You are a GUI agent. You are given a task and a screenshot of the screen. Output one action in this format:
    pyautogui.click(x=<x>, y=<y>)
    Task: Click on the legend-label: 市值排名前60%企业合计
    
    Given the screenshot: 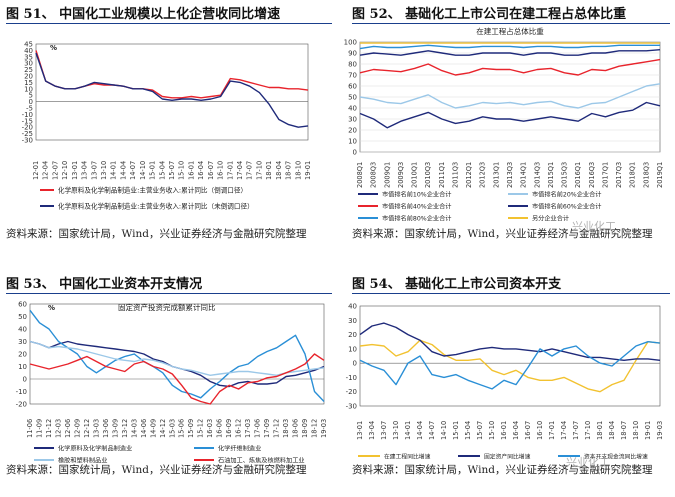 What is the action you would take?
    pyautogui.click(x=566, y=207)
    